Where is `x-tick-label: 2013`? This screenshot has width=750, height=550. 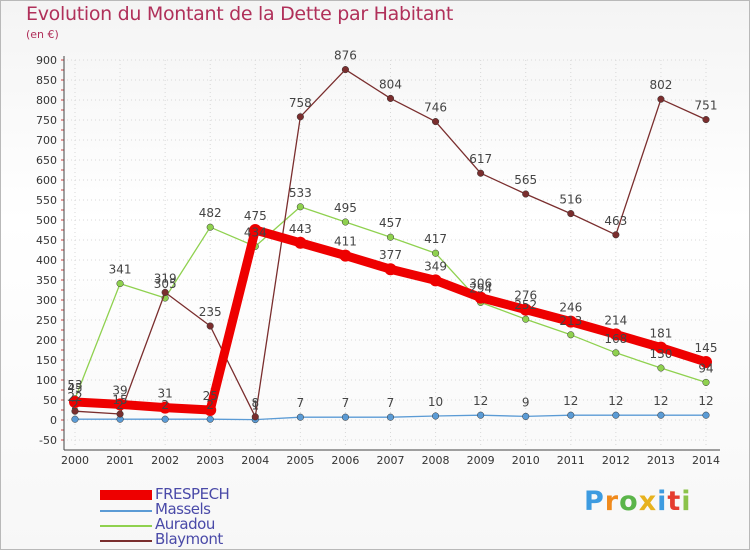 x-tick-label: 2013 is located at coordinates (661, 460).